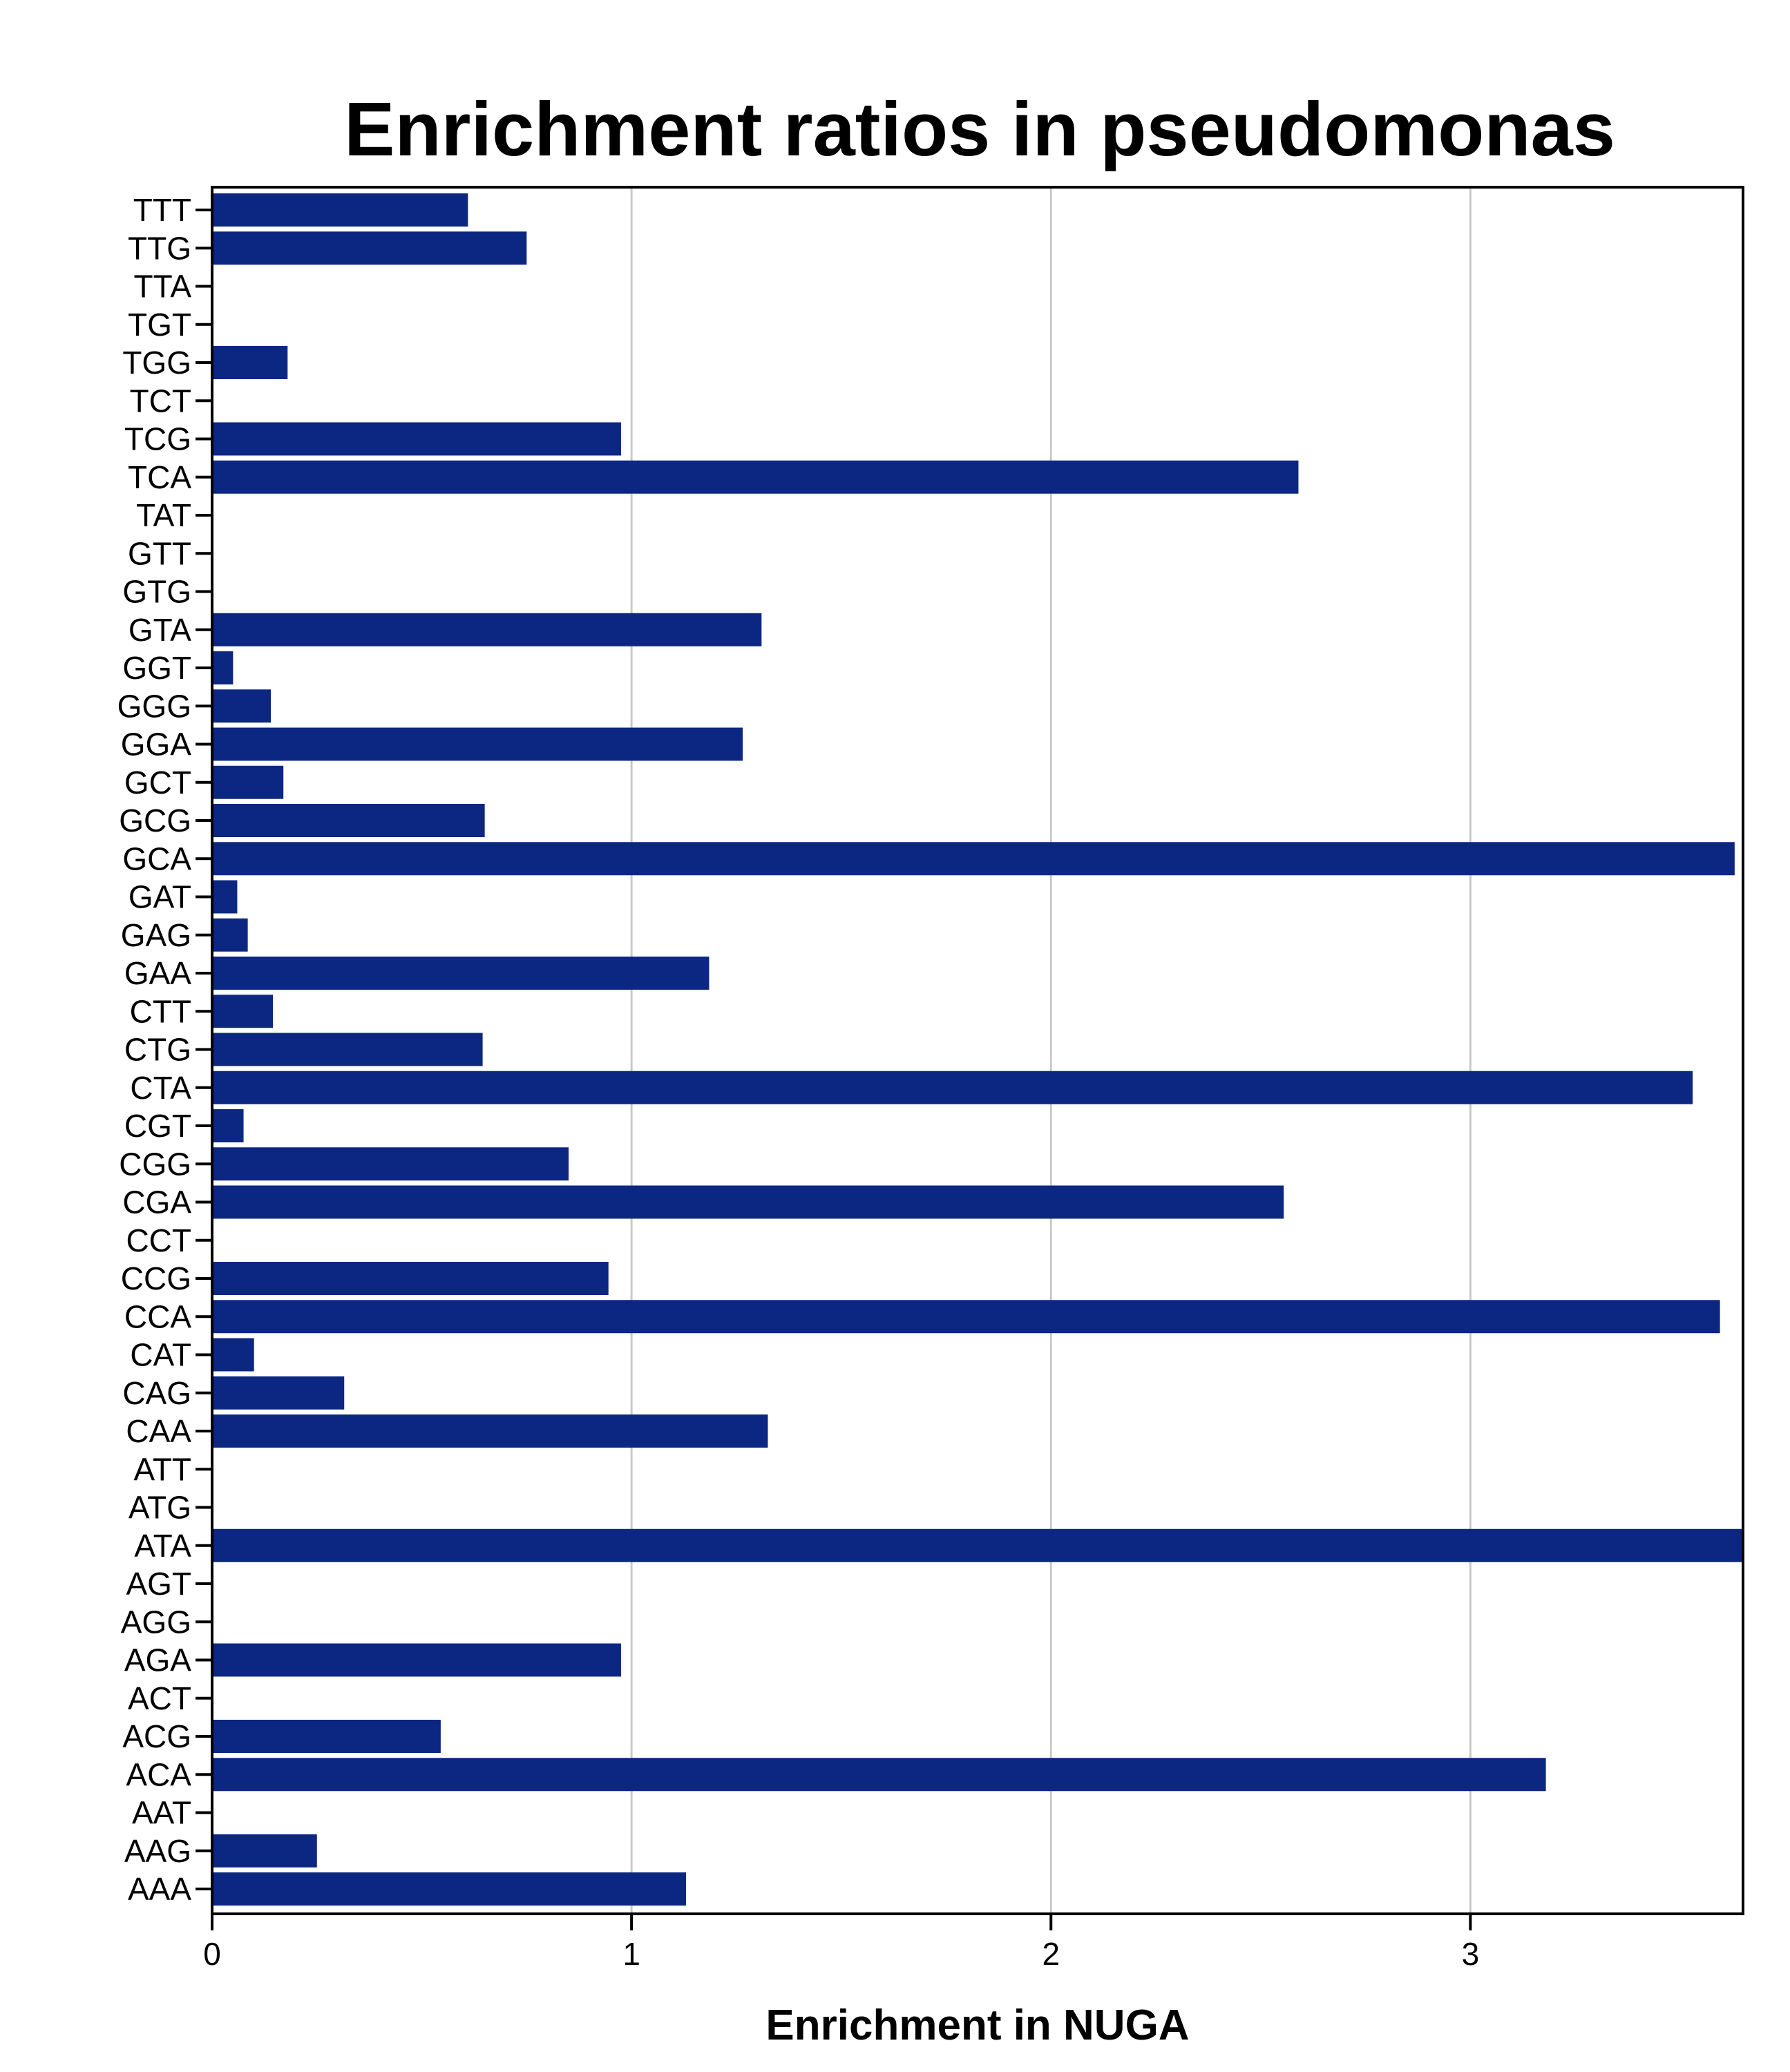 Image resolution: width=1790 pixels, height=2072 pixels. Describe the element at coordinates (212, 1954) in the screenshot. I see `x-tick-label-0: 0` at that location.